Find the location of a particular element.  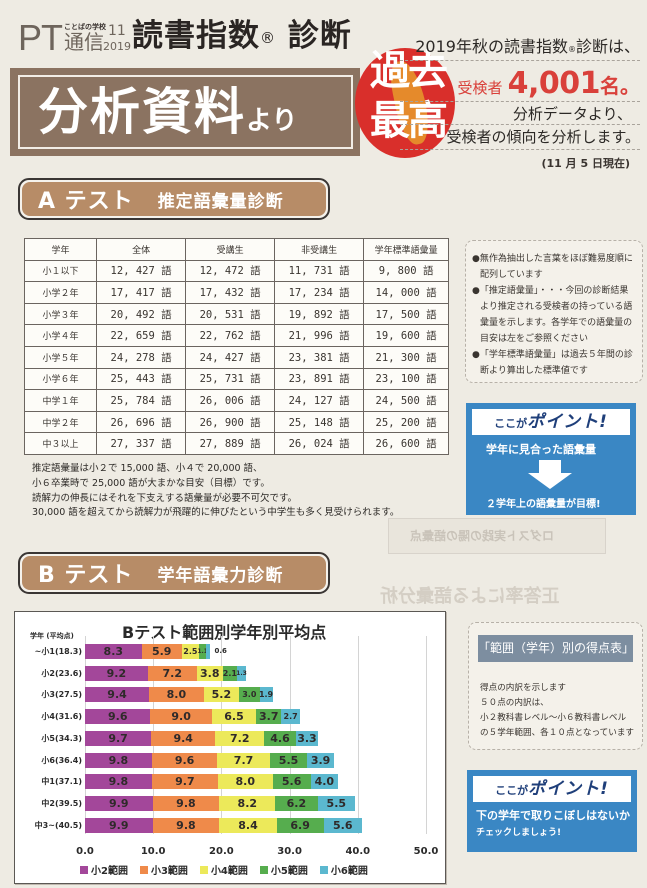

chart-bar-row: 9.2 7.2 3.8 2.1 1.3 is located at coordinates (166, 673).